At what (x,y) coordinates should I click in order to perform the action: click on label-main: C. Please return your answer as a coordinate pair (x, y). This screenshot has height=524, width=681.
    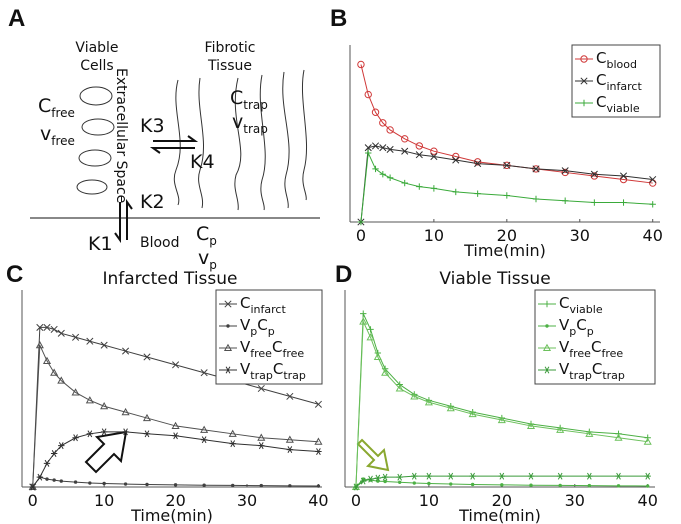
    Looking at the image, I should click on (202, 234).